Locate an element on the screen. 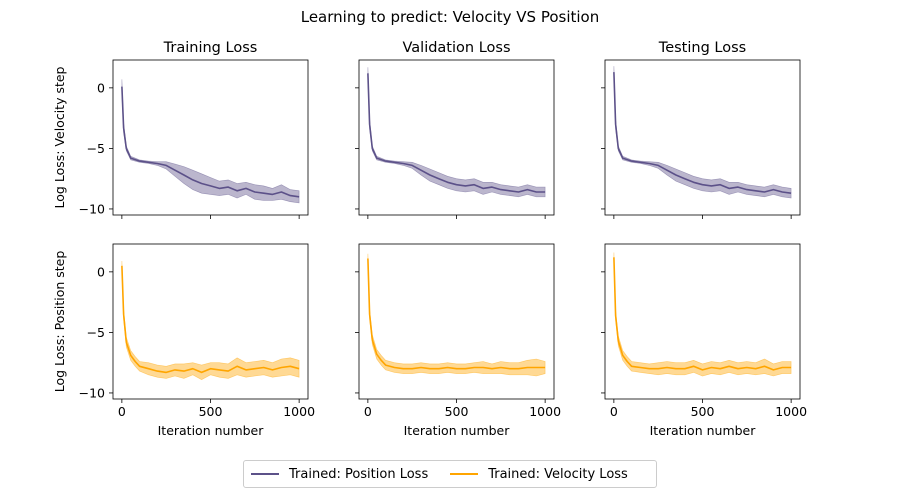 The width and height of the screenshot is (900, 500). panel-6: 0 500 1000 Iteration number is located at coordinates (704, 340).